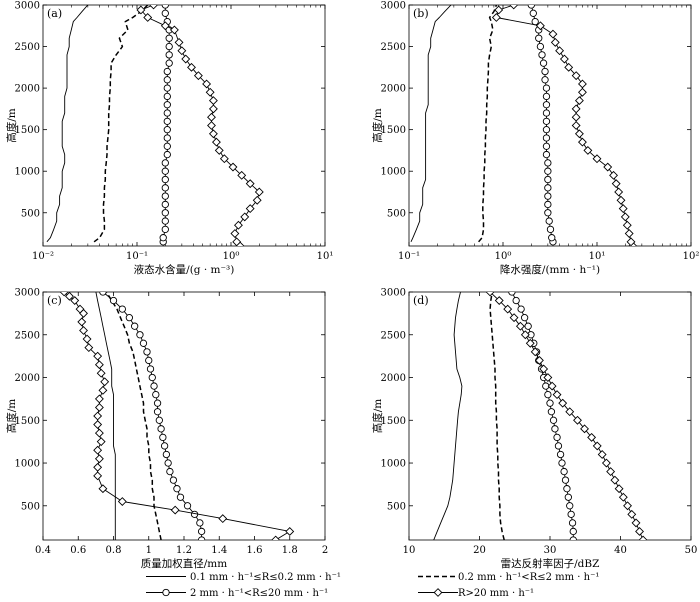 The height and width of the screenshot is (602, 700). I want to click on legend-item-2: 0.2 mm · h⁻¹<R≤2 mm · h⁻¹, so click(508, 577).